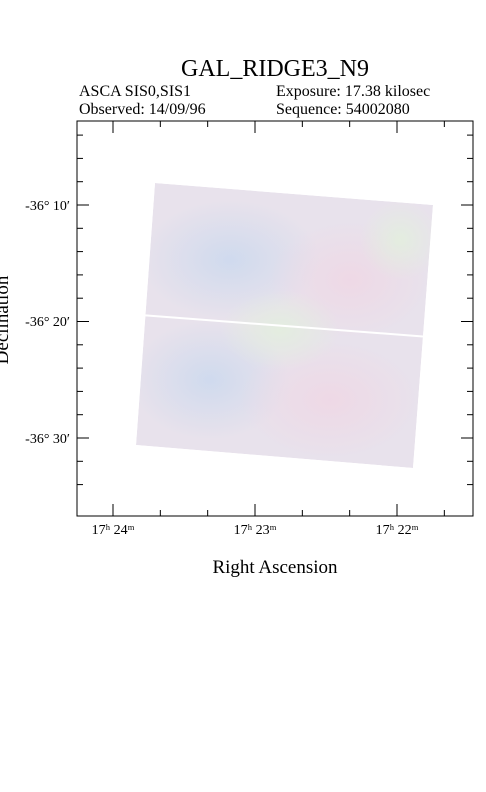 This screenshot has width=486, height=792. I want to click on x-tick-label: 17ʰ 23ᵐ, so click(255, 530).